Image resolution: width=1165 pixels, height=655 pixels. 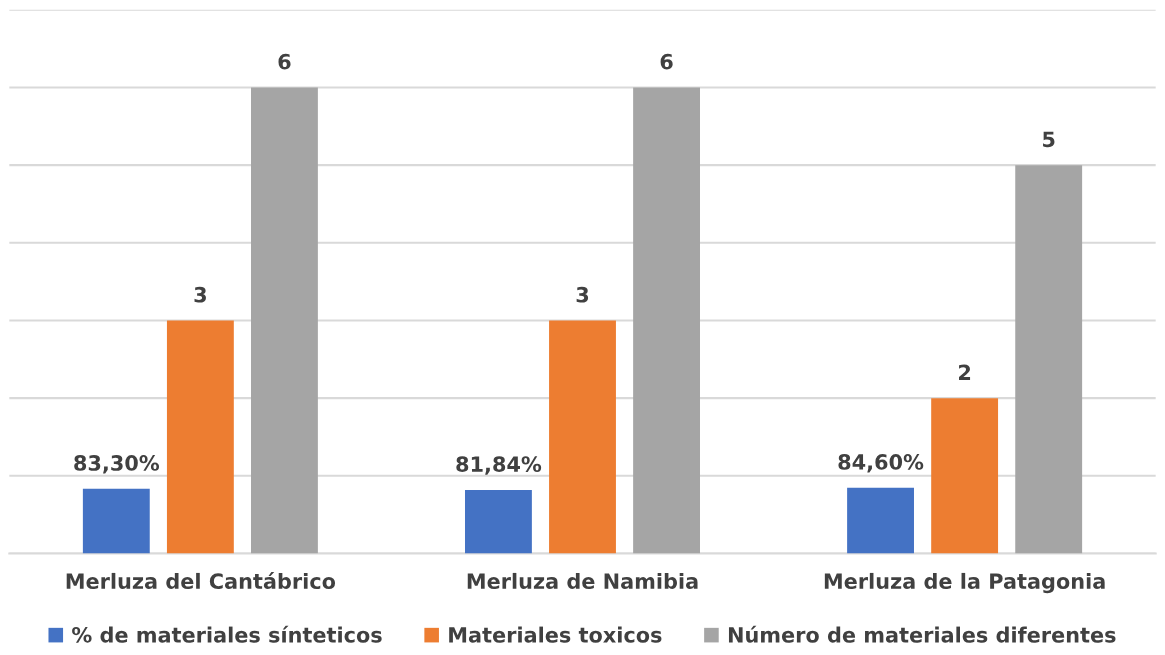 I want to click on x-tick-label: Merluza de la Patagonia, so click(x=964, y=583).